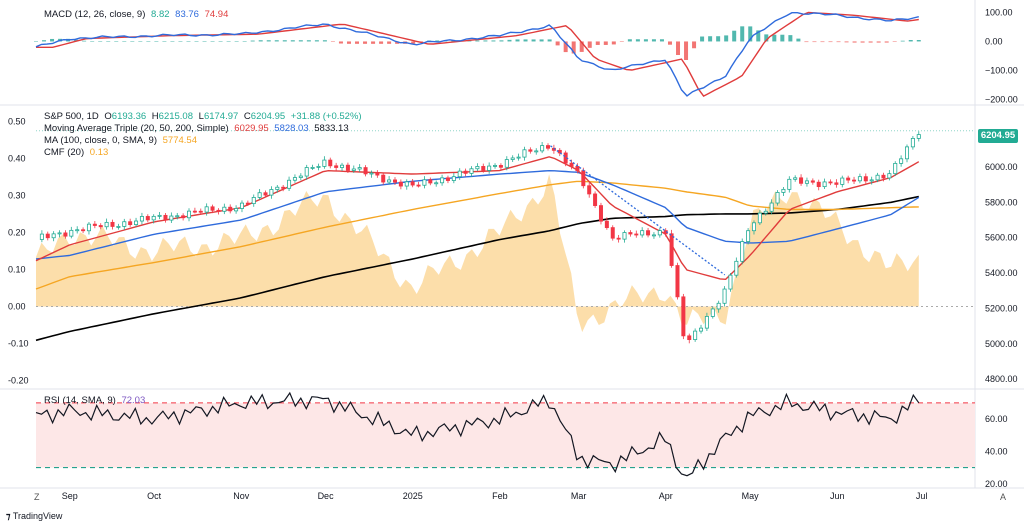 The height and width of the screenshot is (528, 1024). I want to click on auto-scale-button: A, so click(1003, 497).